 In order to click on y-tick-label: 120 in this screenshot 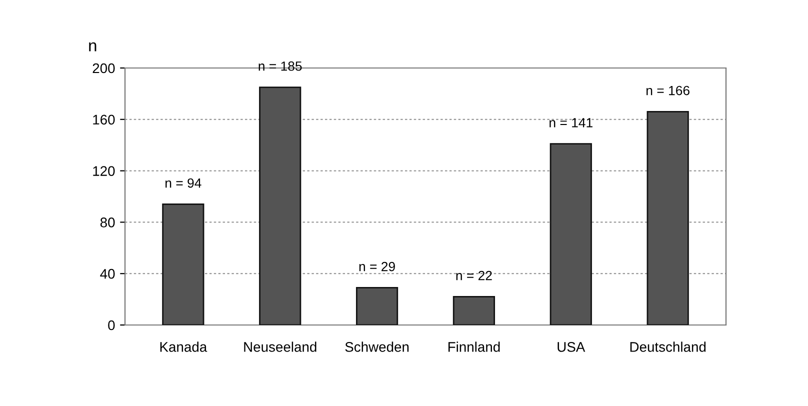, I will do `click(104, 171)`.